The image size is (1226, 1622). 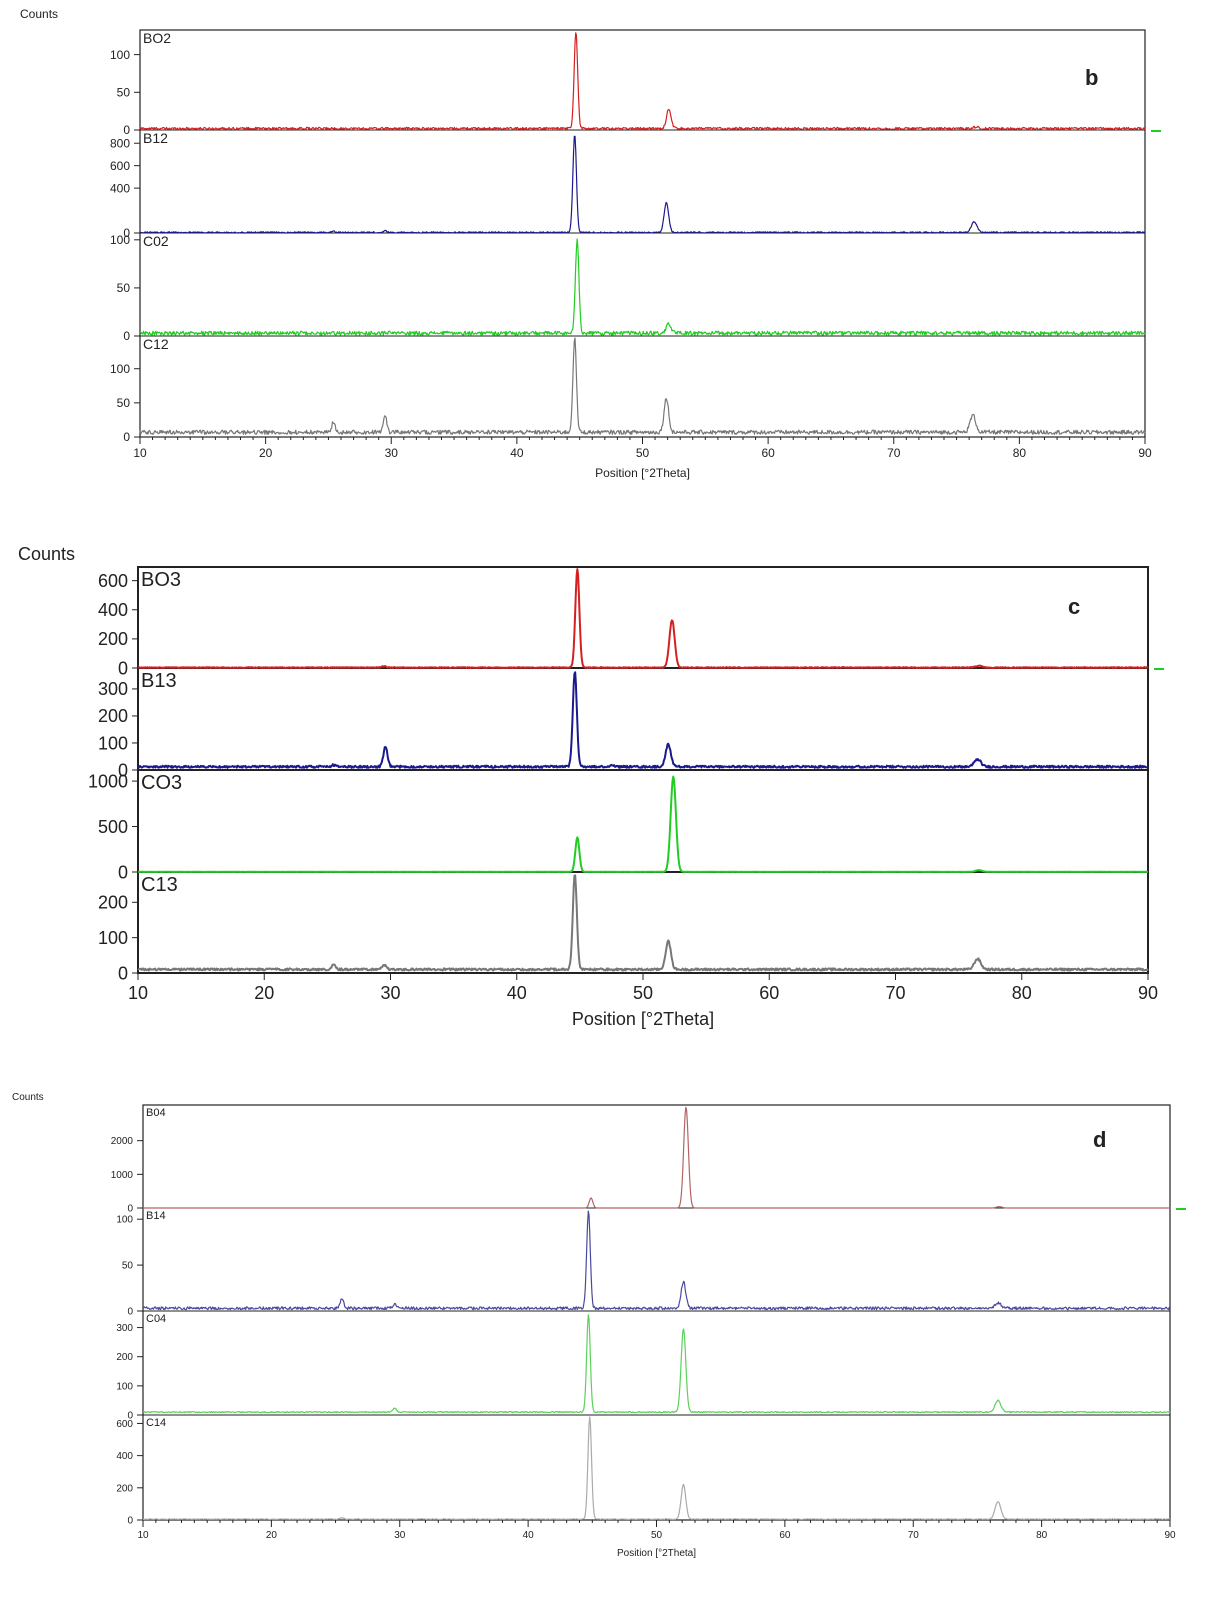 I want to click on series-BO3: 0 200 400 600 BO3, so click(x=631, y=623).